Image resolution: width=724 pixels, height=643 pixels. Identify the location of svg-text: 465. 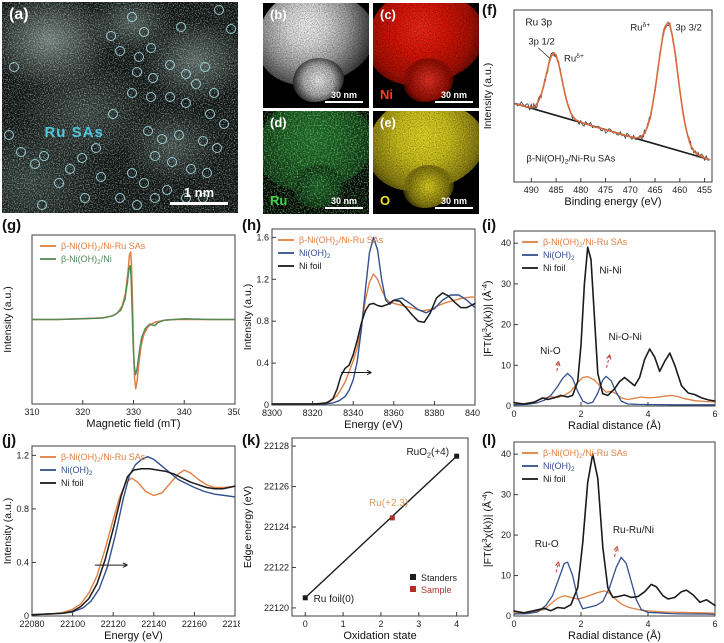
(655, 190).